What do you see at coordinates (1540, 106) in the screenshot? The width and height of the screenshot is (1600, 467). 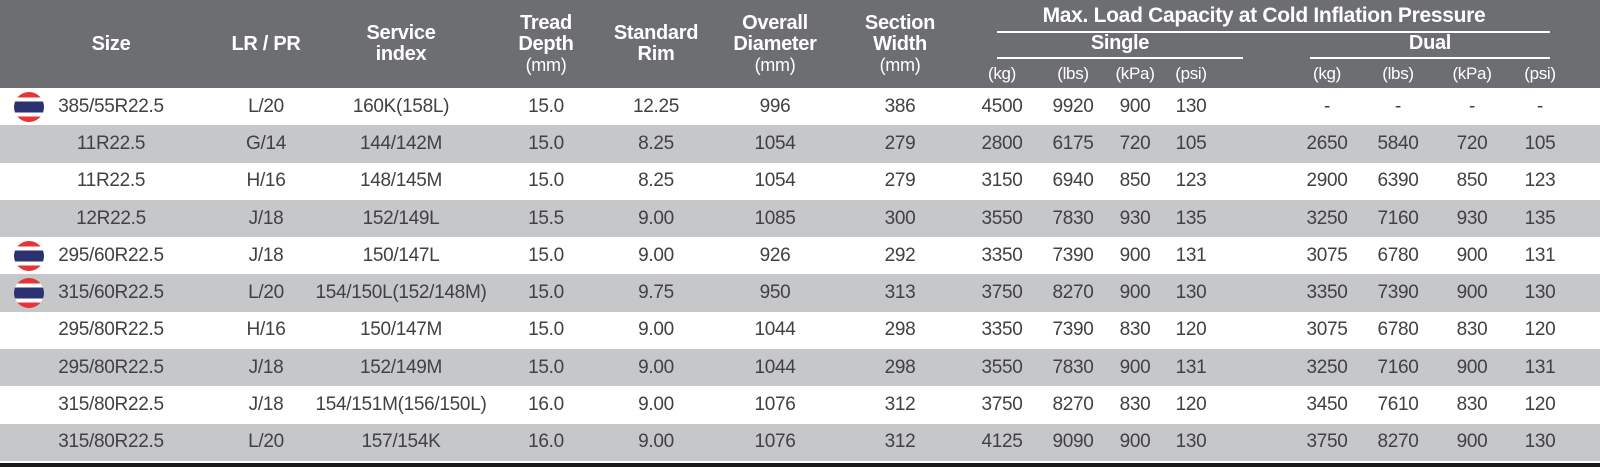 I see `dual-psi-cell: -` at bounding box center [1540, 106].